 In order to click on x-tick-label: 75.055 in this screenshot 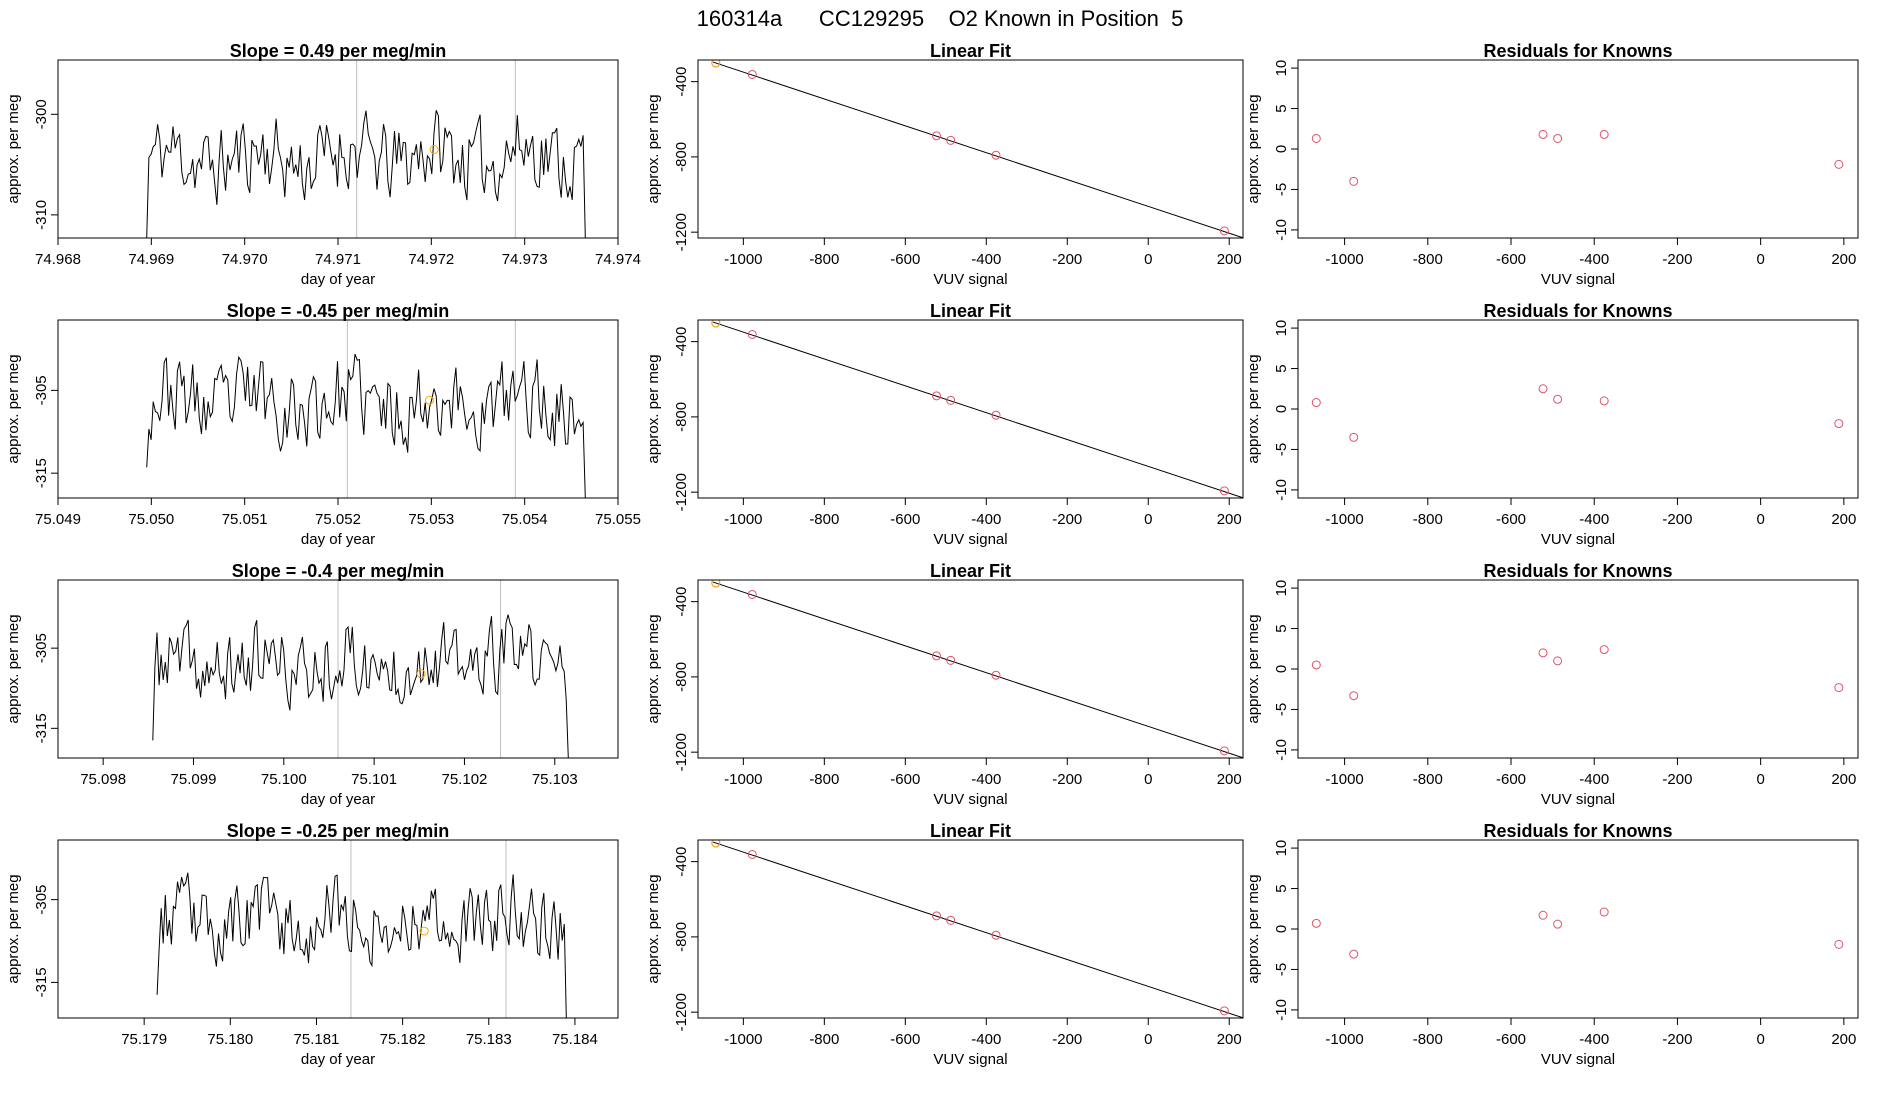, I will do `click(618, 519)`.